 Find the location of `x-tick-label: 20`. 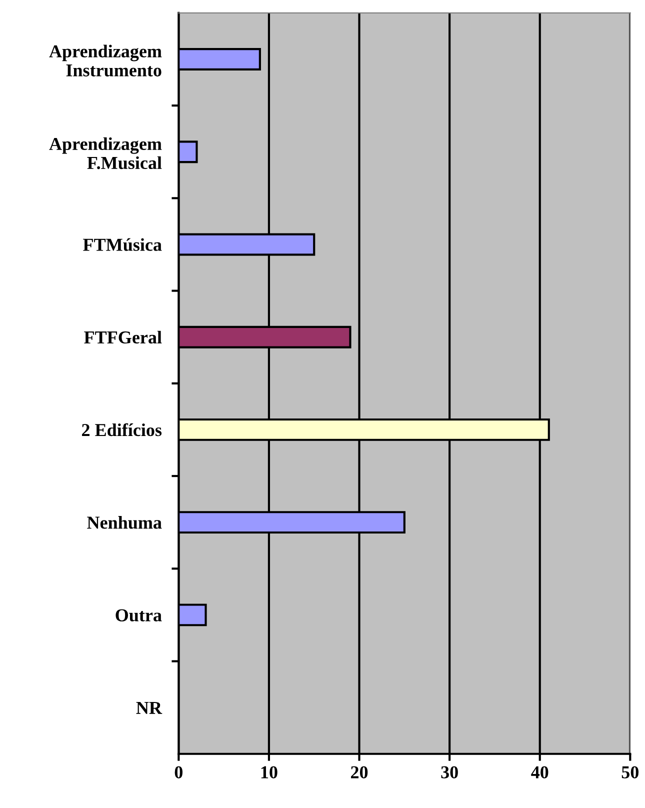

x-tick-label: 20 is located at coordinates (359, 772).